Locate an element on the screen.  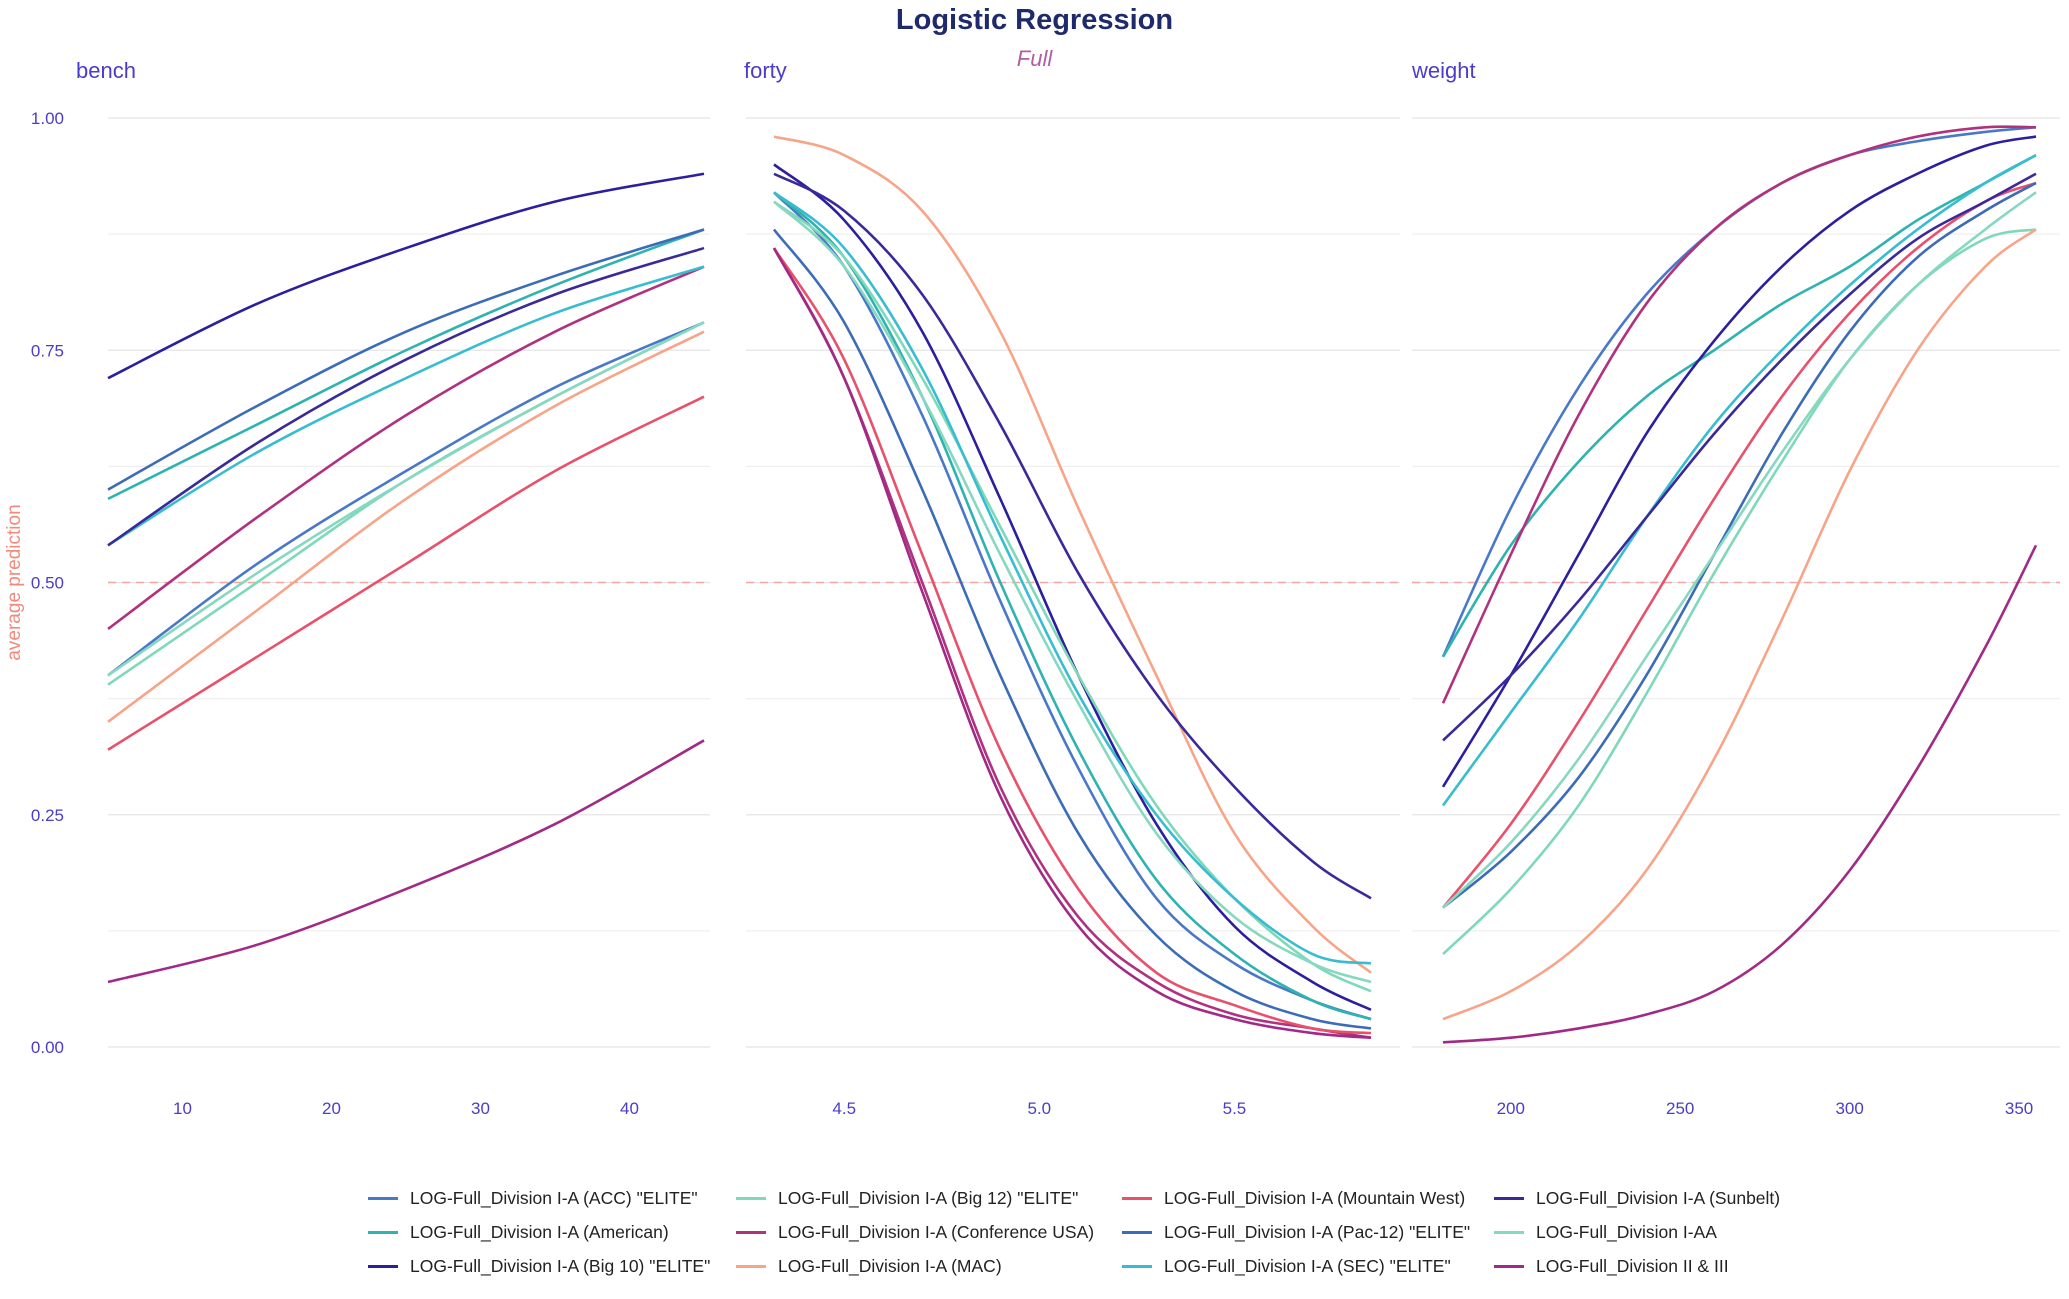
legend-item: LOG-Full_Division I-A (SEC) "ELITE" is located at coordinates (1286, 1266).